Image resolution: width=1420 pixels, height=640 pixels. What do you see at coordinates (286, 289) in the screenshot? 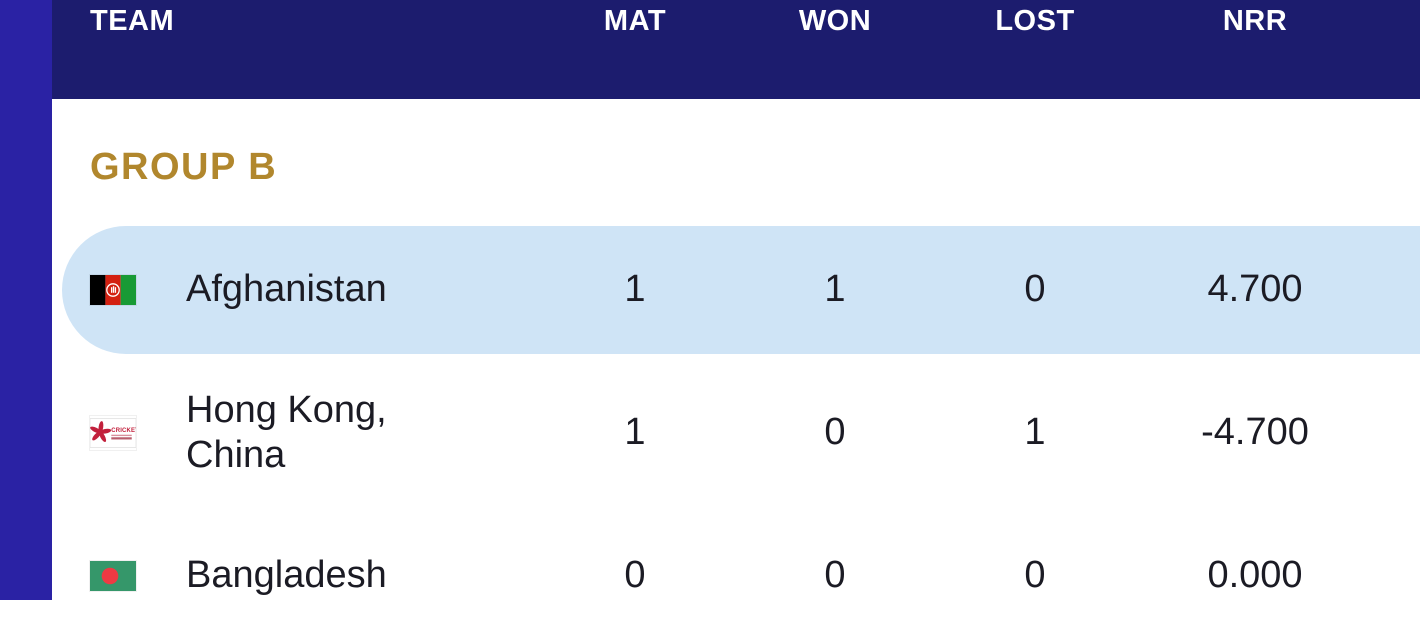
I see `team-name: Afghanistan` at bounding box center [286, 289].